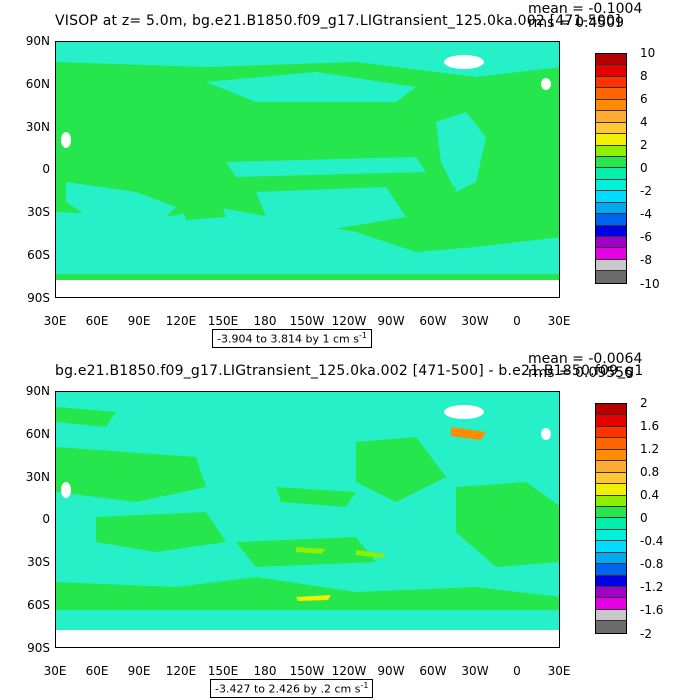 The height and width of the screenshot is (700, 700). What do you see at coordinates (646, 214) in the screenshot?
I see `colorbar-label: -4` at bounding box center [646, 214].